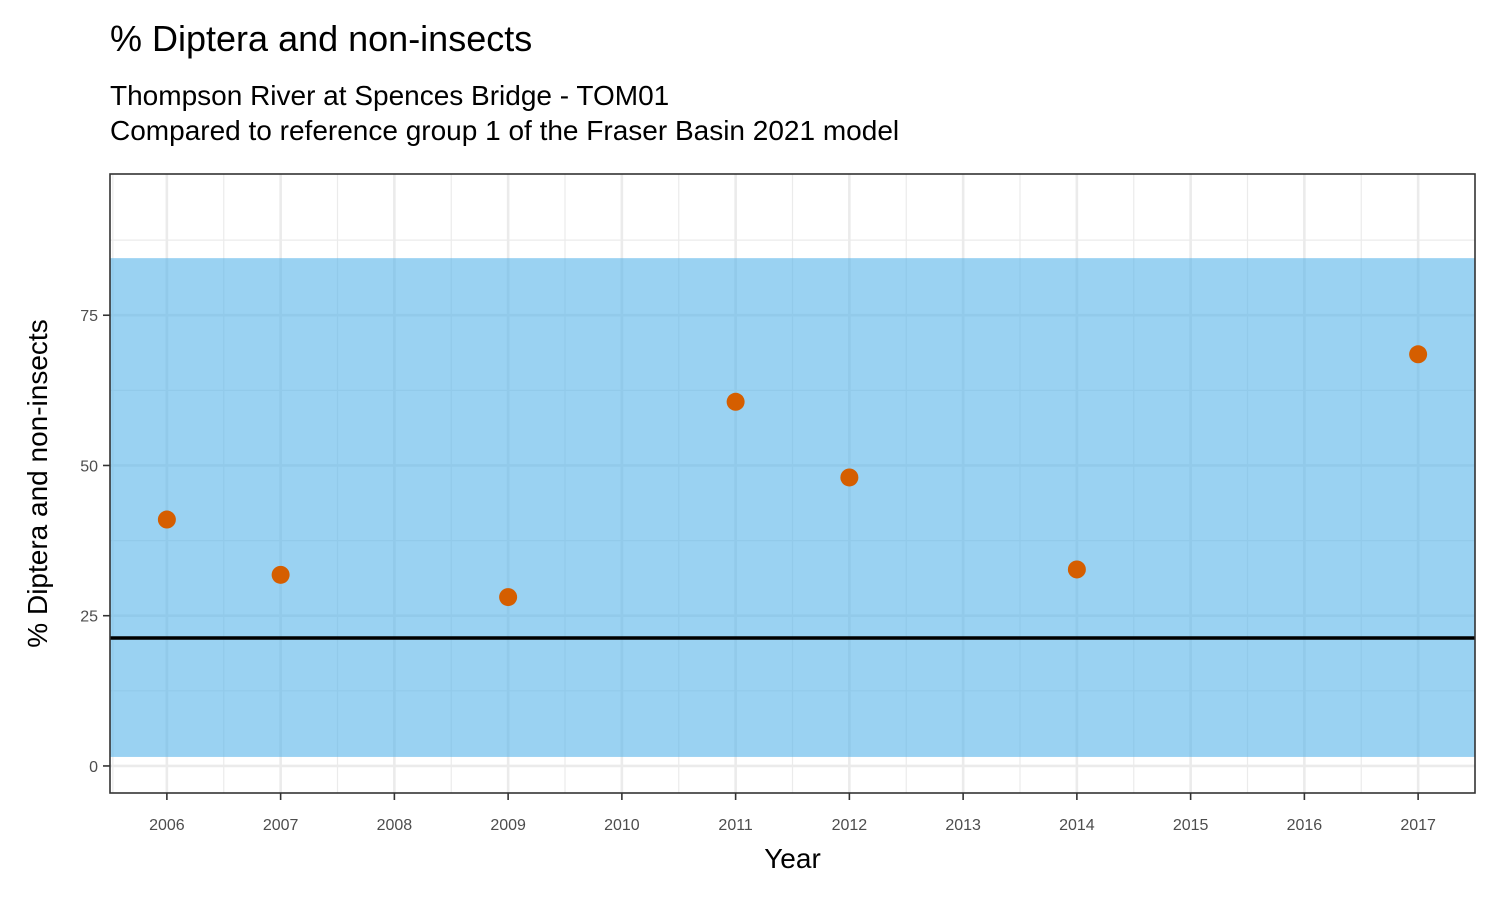 The height and width of the screenshot is (900, 1500). I want to click on x-tick-label: 2010, so click(622, 825).